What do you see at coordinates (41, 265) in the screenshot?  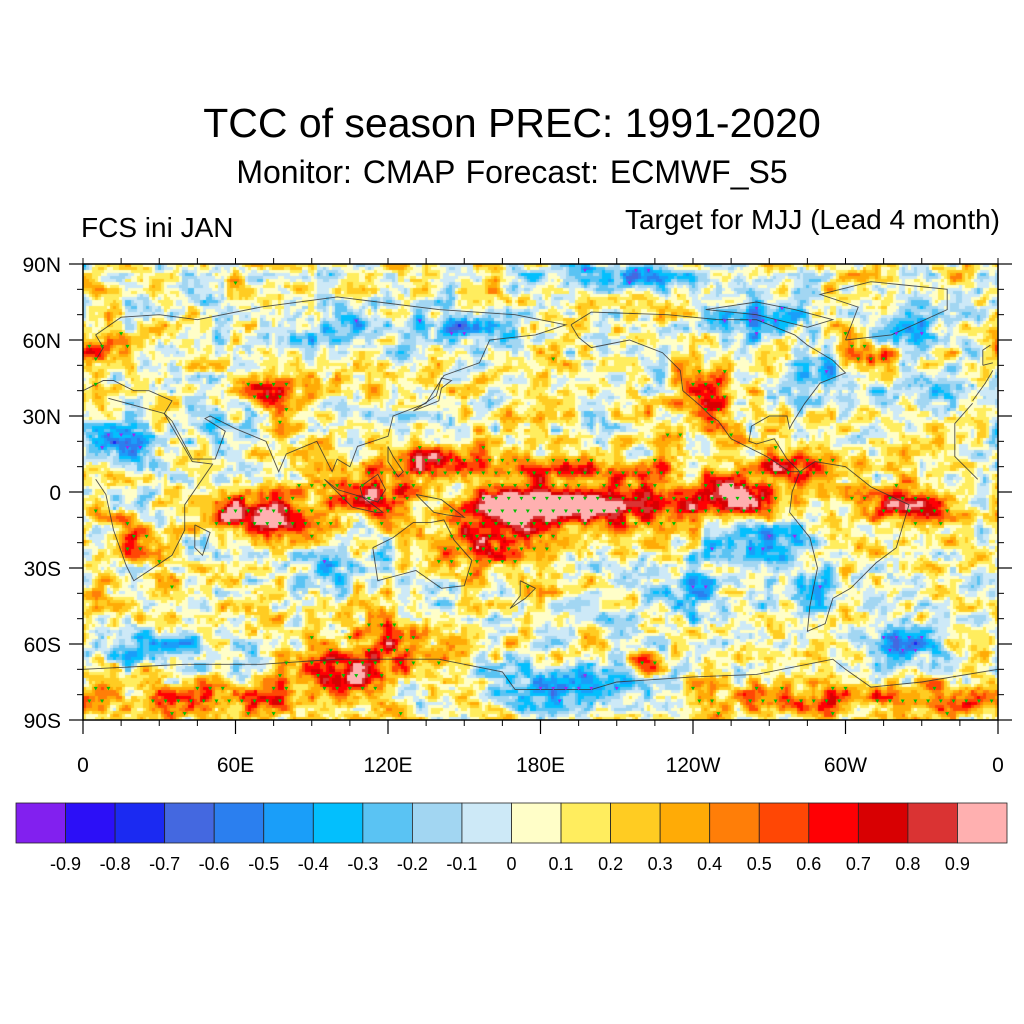 I see `y-tick-label: 90N` at bounding box center [41, 265].